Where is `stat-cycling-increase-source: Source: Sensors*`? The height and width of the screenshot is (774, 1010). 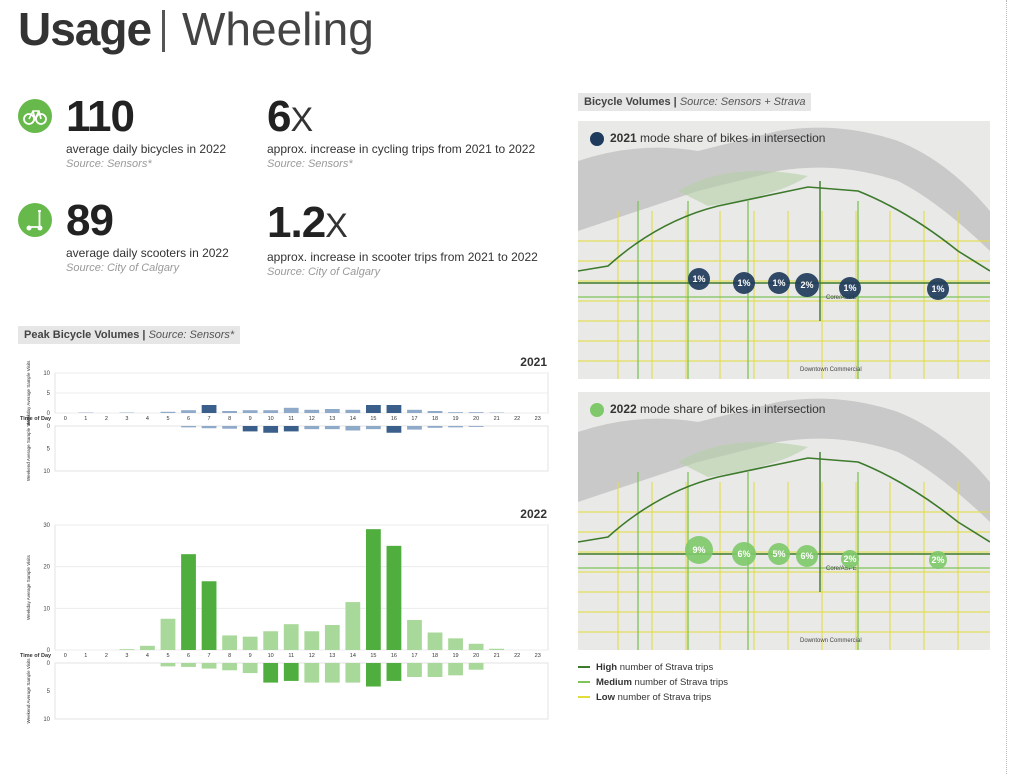 stat-cycling-increase-source: Source: Sensors* is located at coordinates (310, 164).